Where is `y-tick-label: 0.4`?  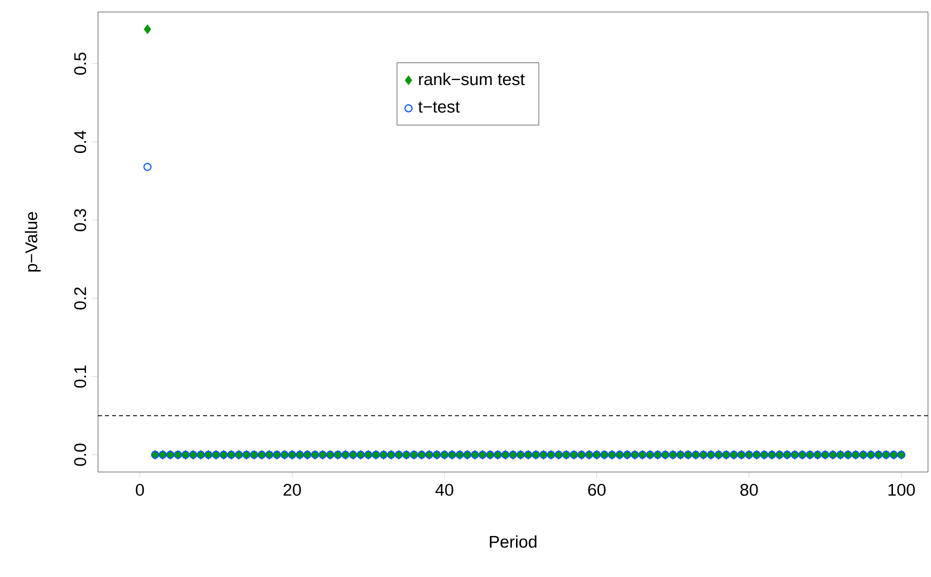
y-tick-label: 0.4 is located at coordinates (80, 141).